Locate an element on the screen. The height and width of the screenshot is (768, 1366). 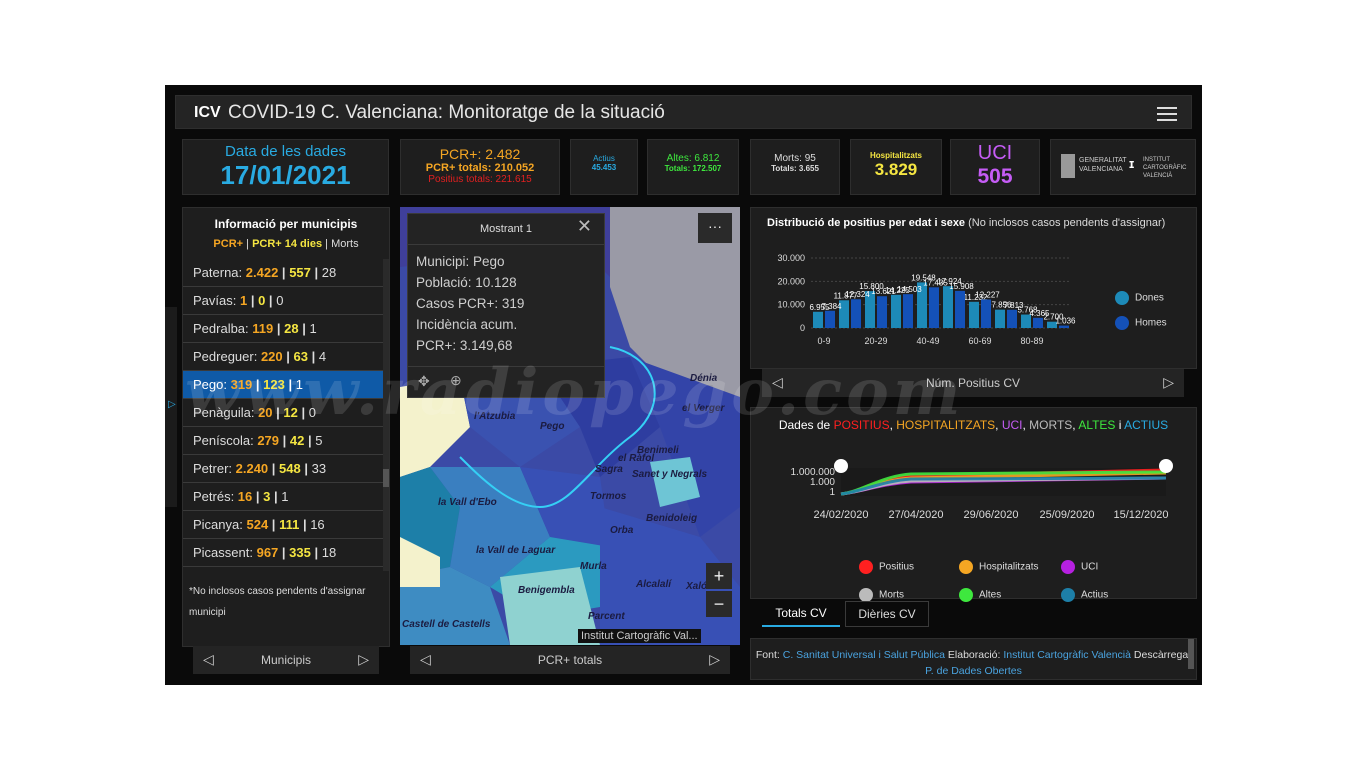
legend-item: Altes is located at coordinates (980, 595).